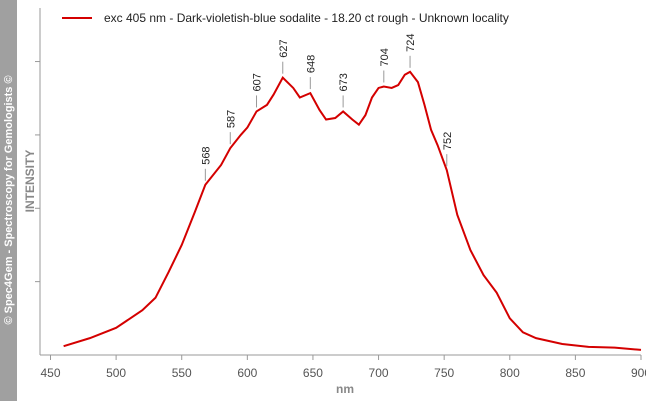  Describe the element at coordinates (284, 48) in the screenshot. I see `peak-label: 627` at that location.